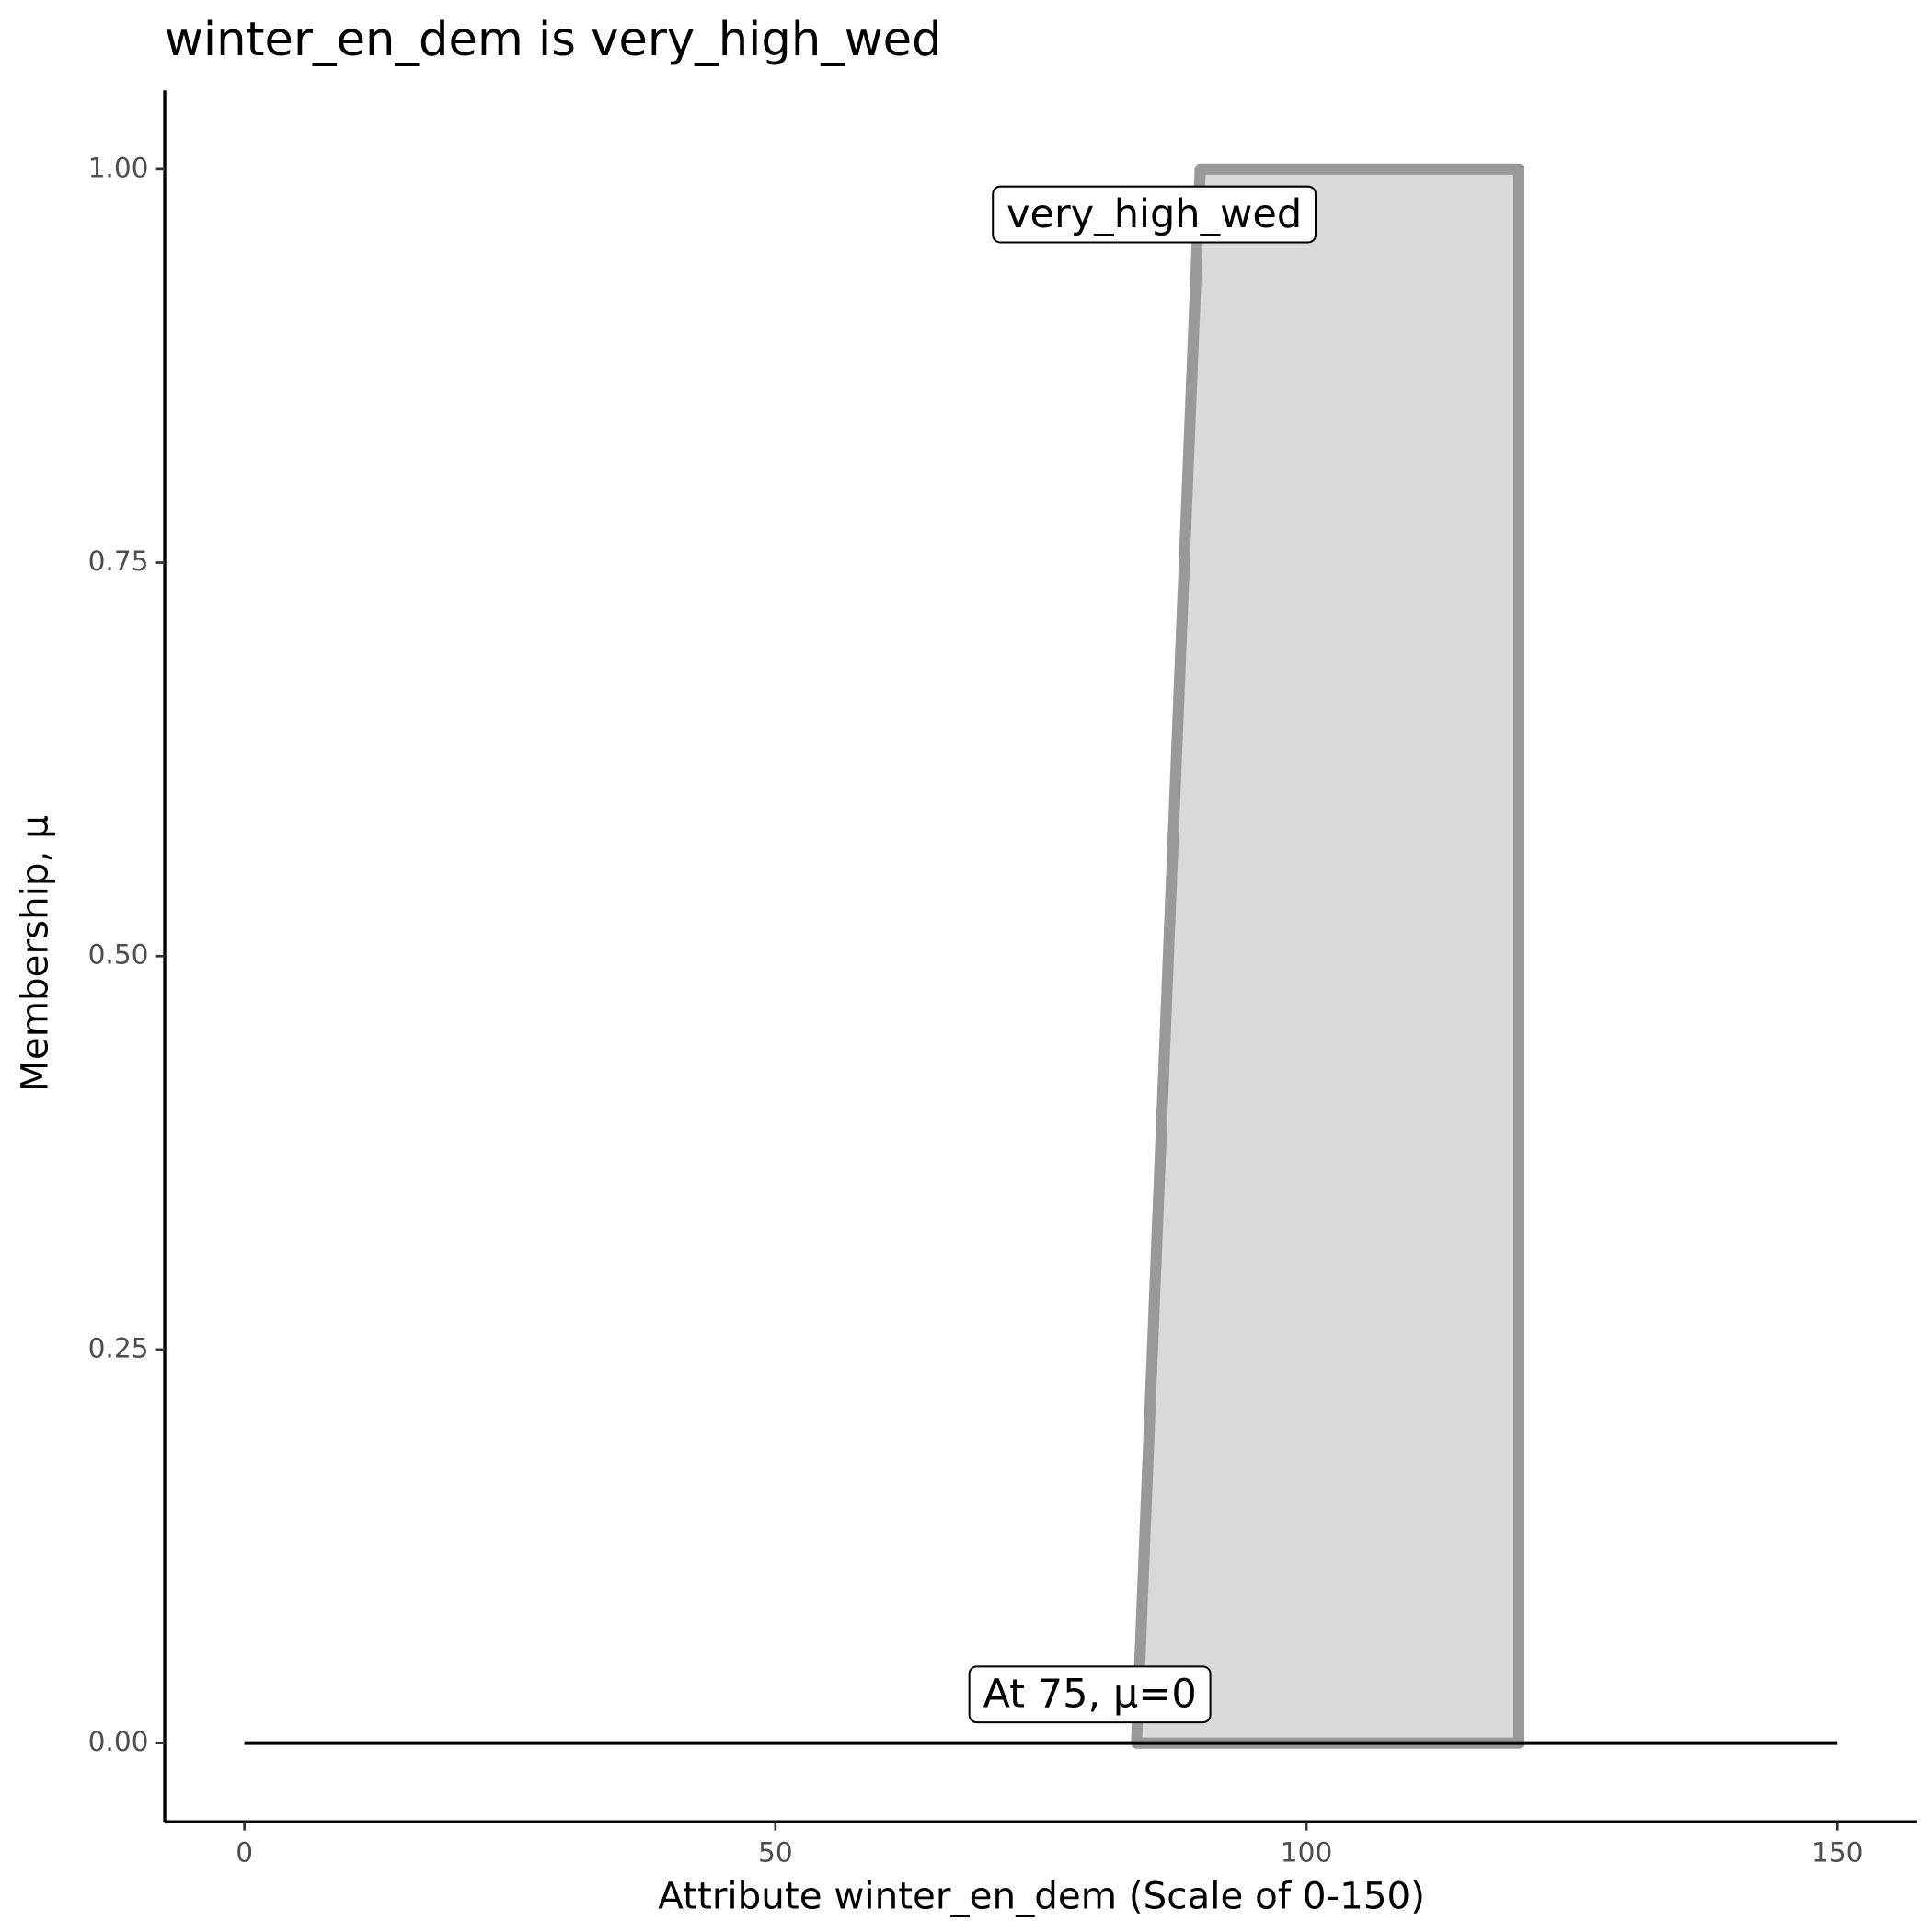  What do you see at coordinates (553, 40) in the screenshot?
I see `chart-title: winter_en_dem is very_high_wed` at bounding box center [553, 40].